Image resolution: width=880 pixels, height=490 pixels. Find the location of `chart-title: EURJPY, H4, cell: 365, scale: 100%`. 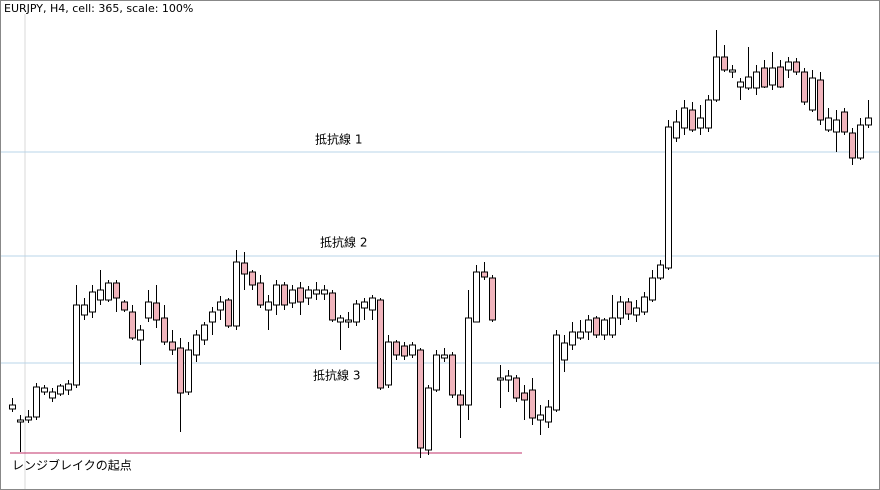

chart-title: EURJPY, H4, cell: 365, scale: 100% is located at coordinates (98, 8).